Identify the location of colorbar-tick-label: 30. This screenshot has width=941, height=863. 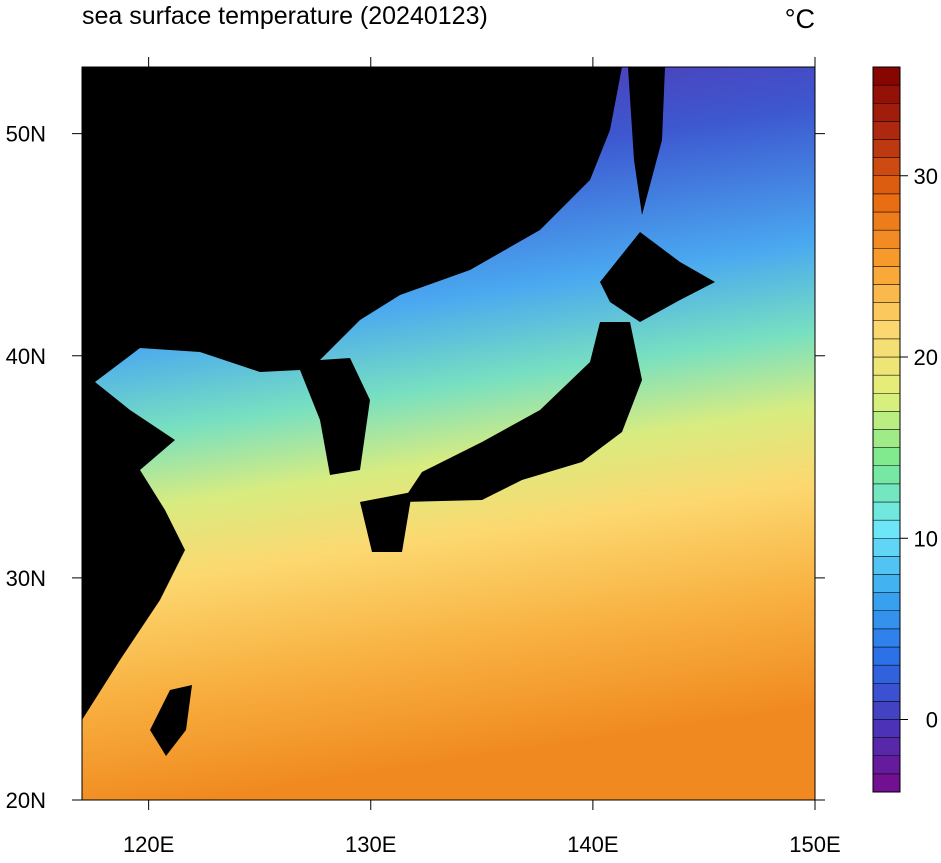
(926, 176).